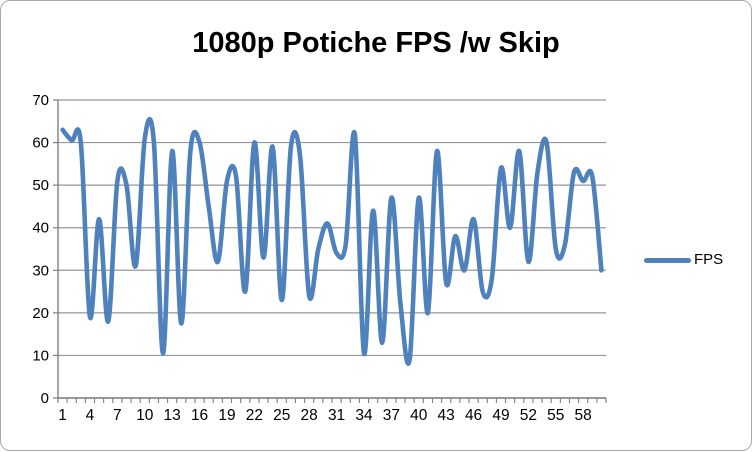  Describe the element at coordinates (446, 415) in the screenshot. I see `x-tick-label: 43` at that location.